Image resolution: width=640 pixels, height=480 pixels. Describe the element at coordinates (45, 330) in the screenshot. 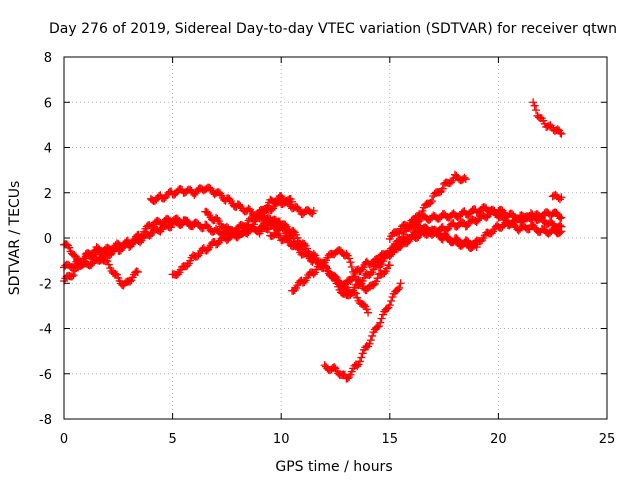

I see `y-tick-label: -4` at that location.